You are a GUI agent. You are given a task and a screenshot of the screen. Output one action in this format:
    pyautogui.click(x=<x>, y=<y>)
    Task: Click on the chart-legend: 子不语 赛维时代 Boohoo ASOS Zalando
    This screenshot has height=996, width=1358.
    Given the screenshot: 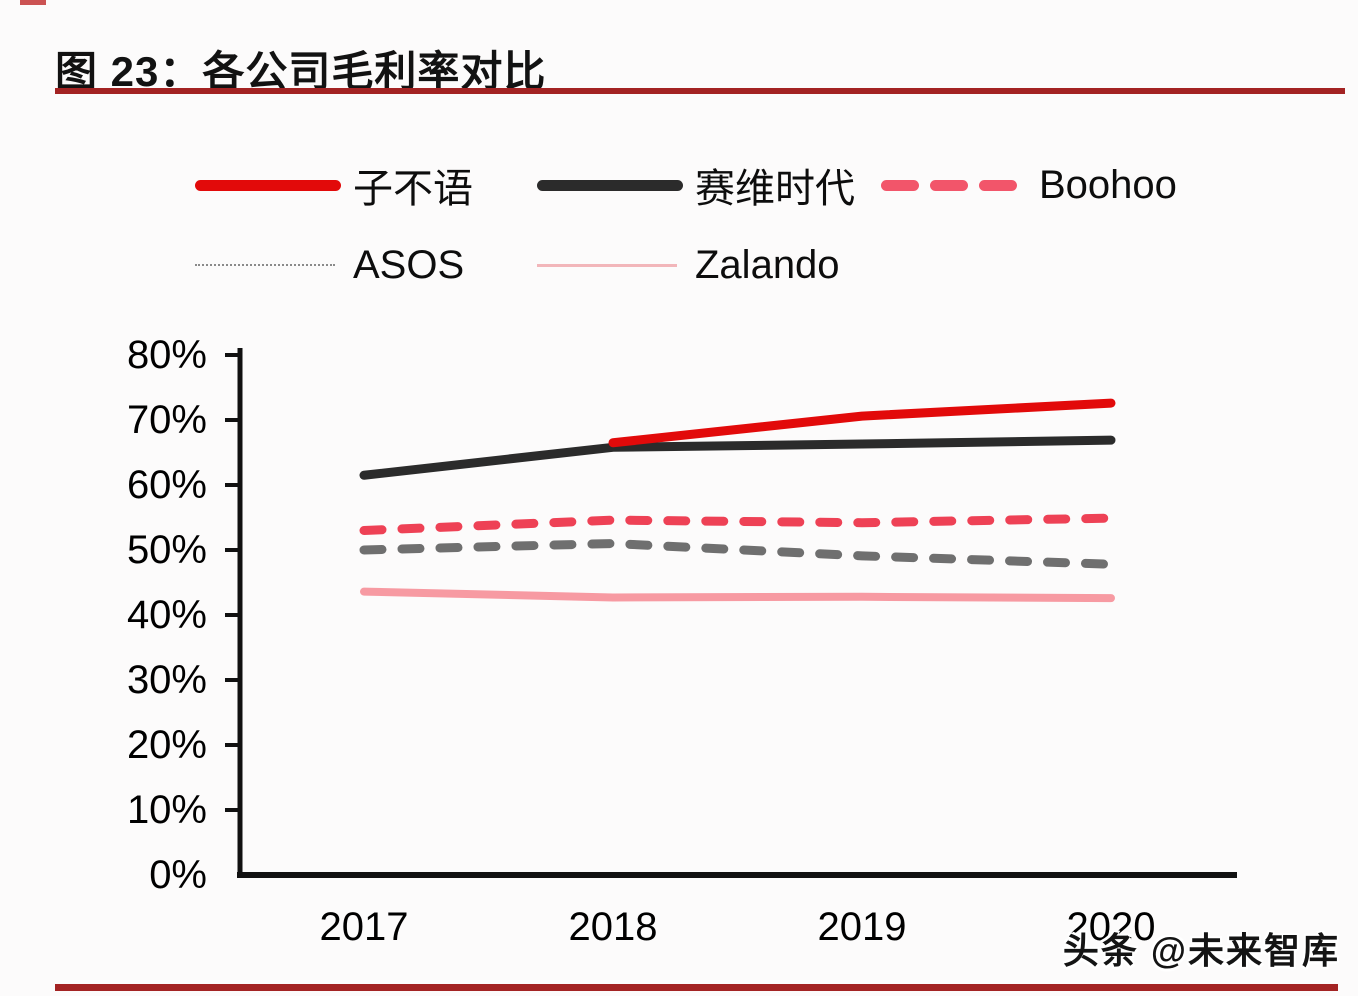 What is the action you would take?
    pyautogui.click(x=686, y=225)
    